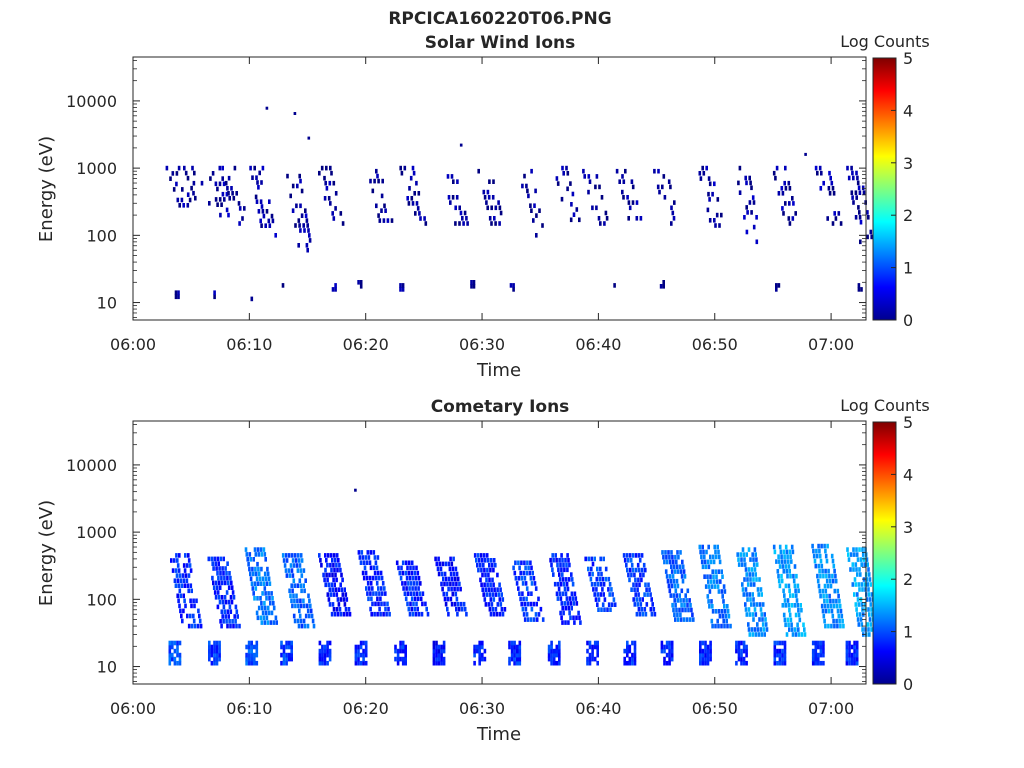 Image resolution: width=1024 pixels, height=768 pixels. What do you see at coordinates (490, 585) in the screenshot?
I see `burst` at bounding box center [490, 585].